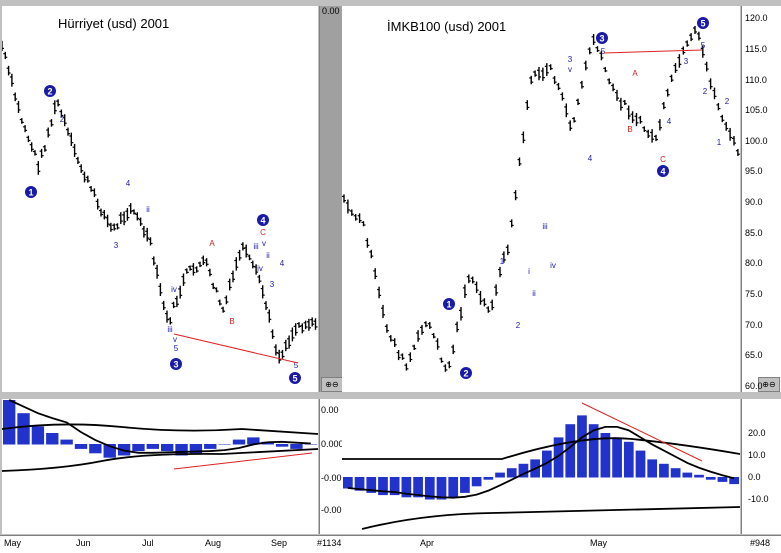 This screenshot has width=781, height=553. What do you see at coordinates (148, 209) in the screenshot?
I see `wave-label: ii` at bounding box center [148, 209].